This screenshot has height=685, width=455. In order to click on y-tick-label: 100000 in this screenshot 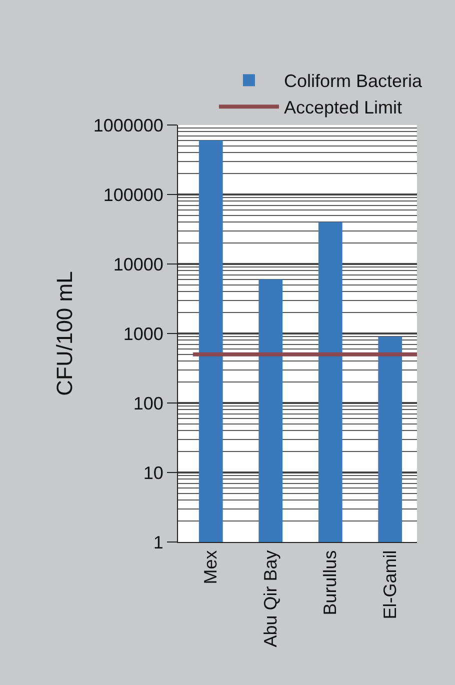, I will do `click(133, 194)`.